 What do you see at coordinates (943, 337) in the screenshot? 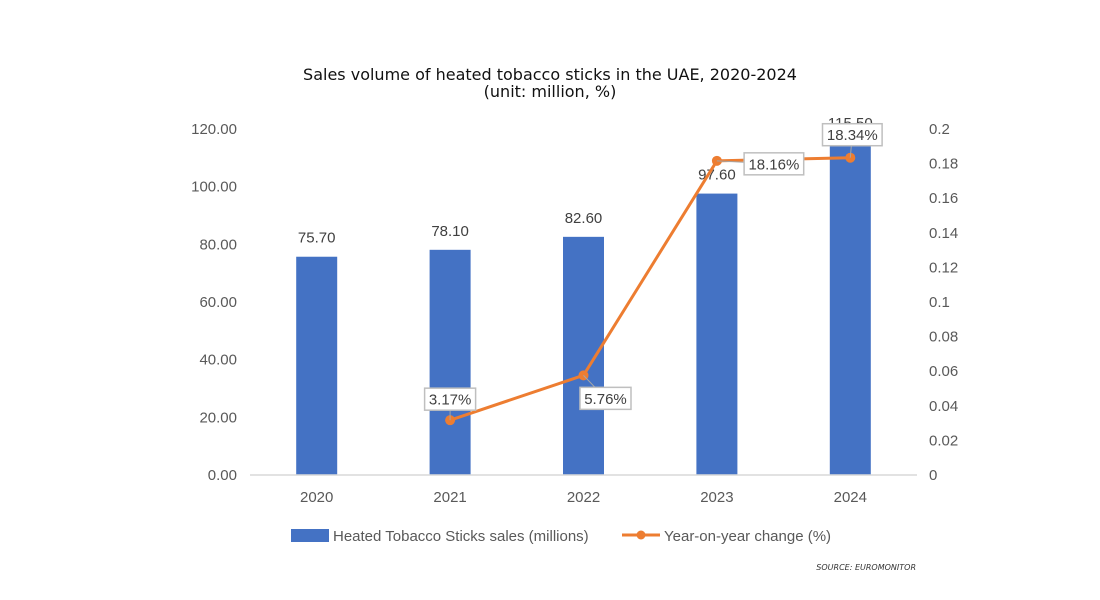
I see `right-tick-label: 0.08` at bounding box center [943, 337].